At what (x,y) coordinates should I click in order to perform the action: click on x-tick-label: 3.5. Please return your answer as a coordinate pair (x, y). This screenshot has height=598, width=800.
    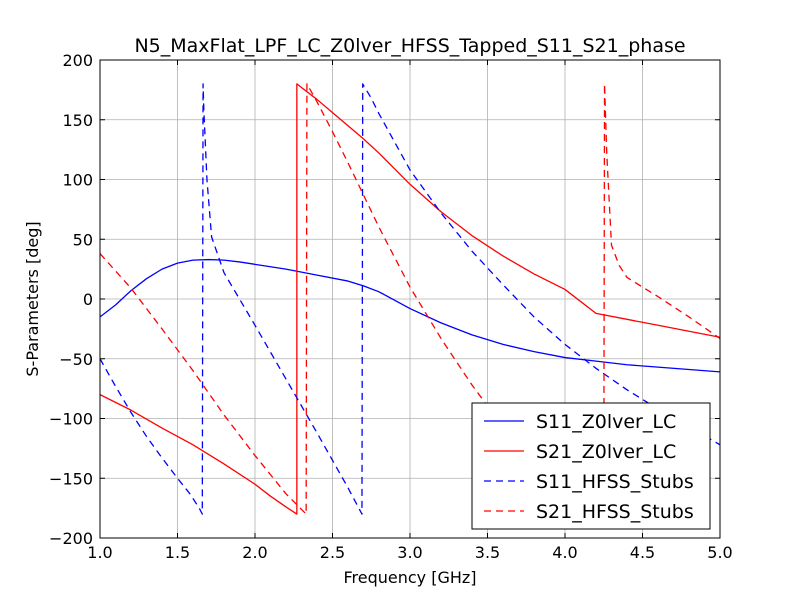
    Looking at the image, I should click on (487, 552).